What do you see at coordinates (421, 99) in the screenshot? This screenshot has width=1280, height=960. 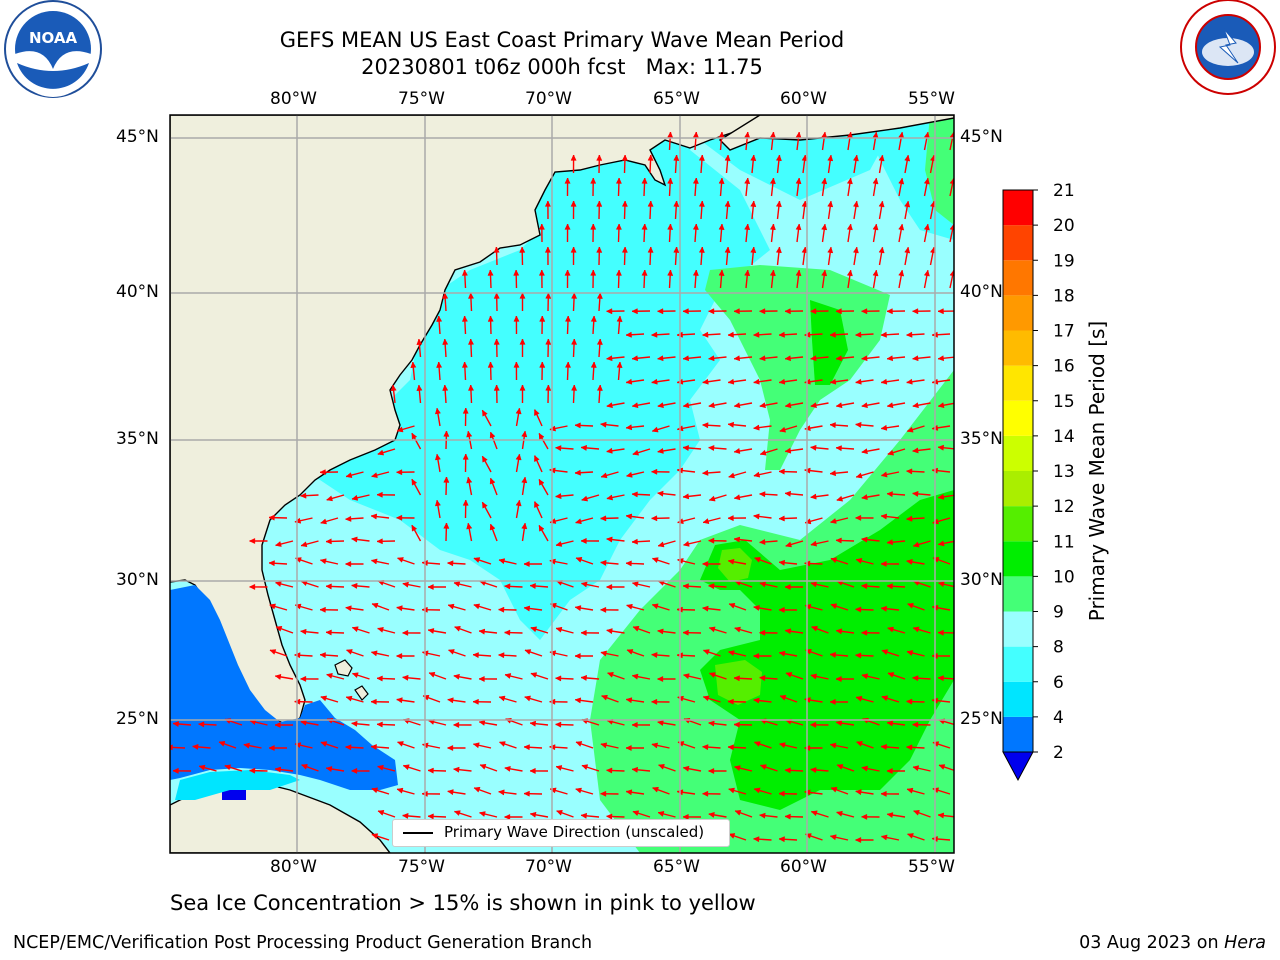 I see `lon-tick-top: 75°W` at bounding box center [421, 99].